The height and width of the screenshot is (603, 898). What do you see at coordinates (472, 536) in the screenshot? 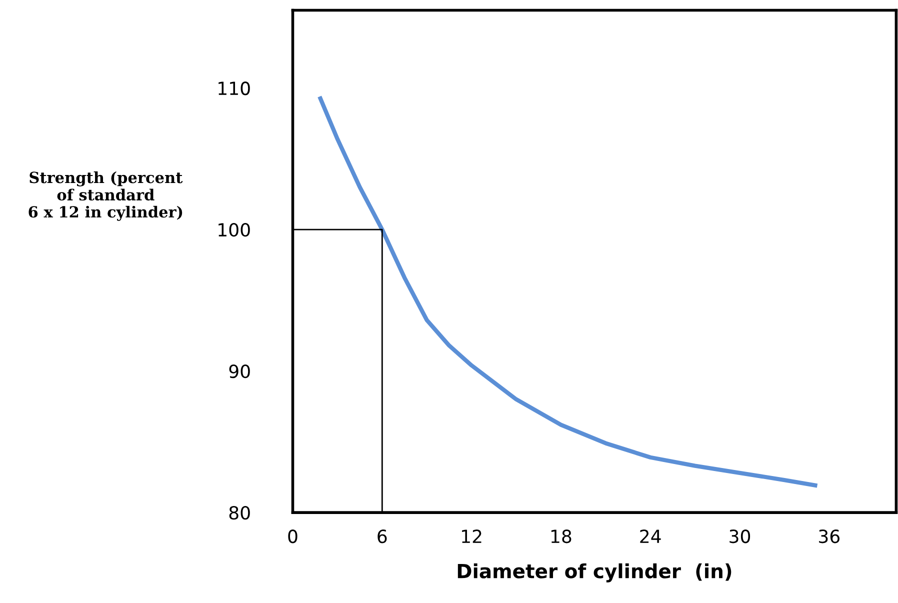
I see `x-tick-label: 12` at bounding box center [472, 536].